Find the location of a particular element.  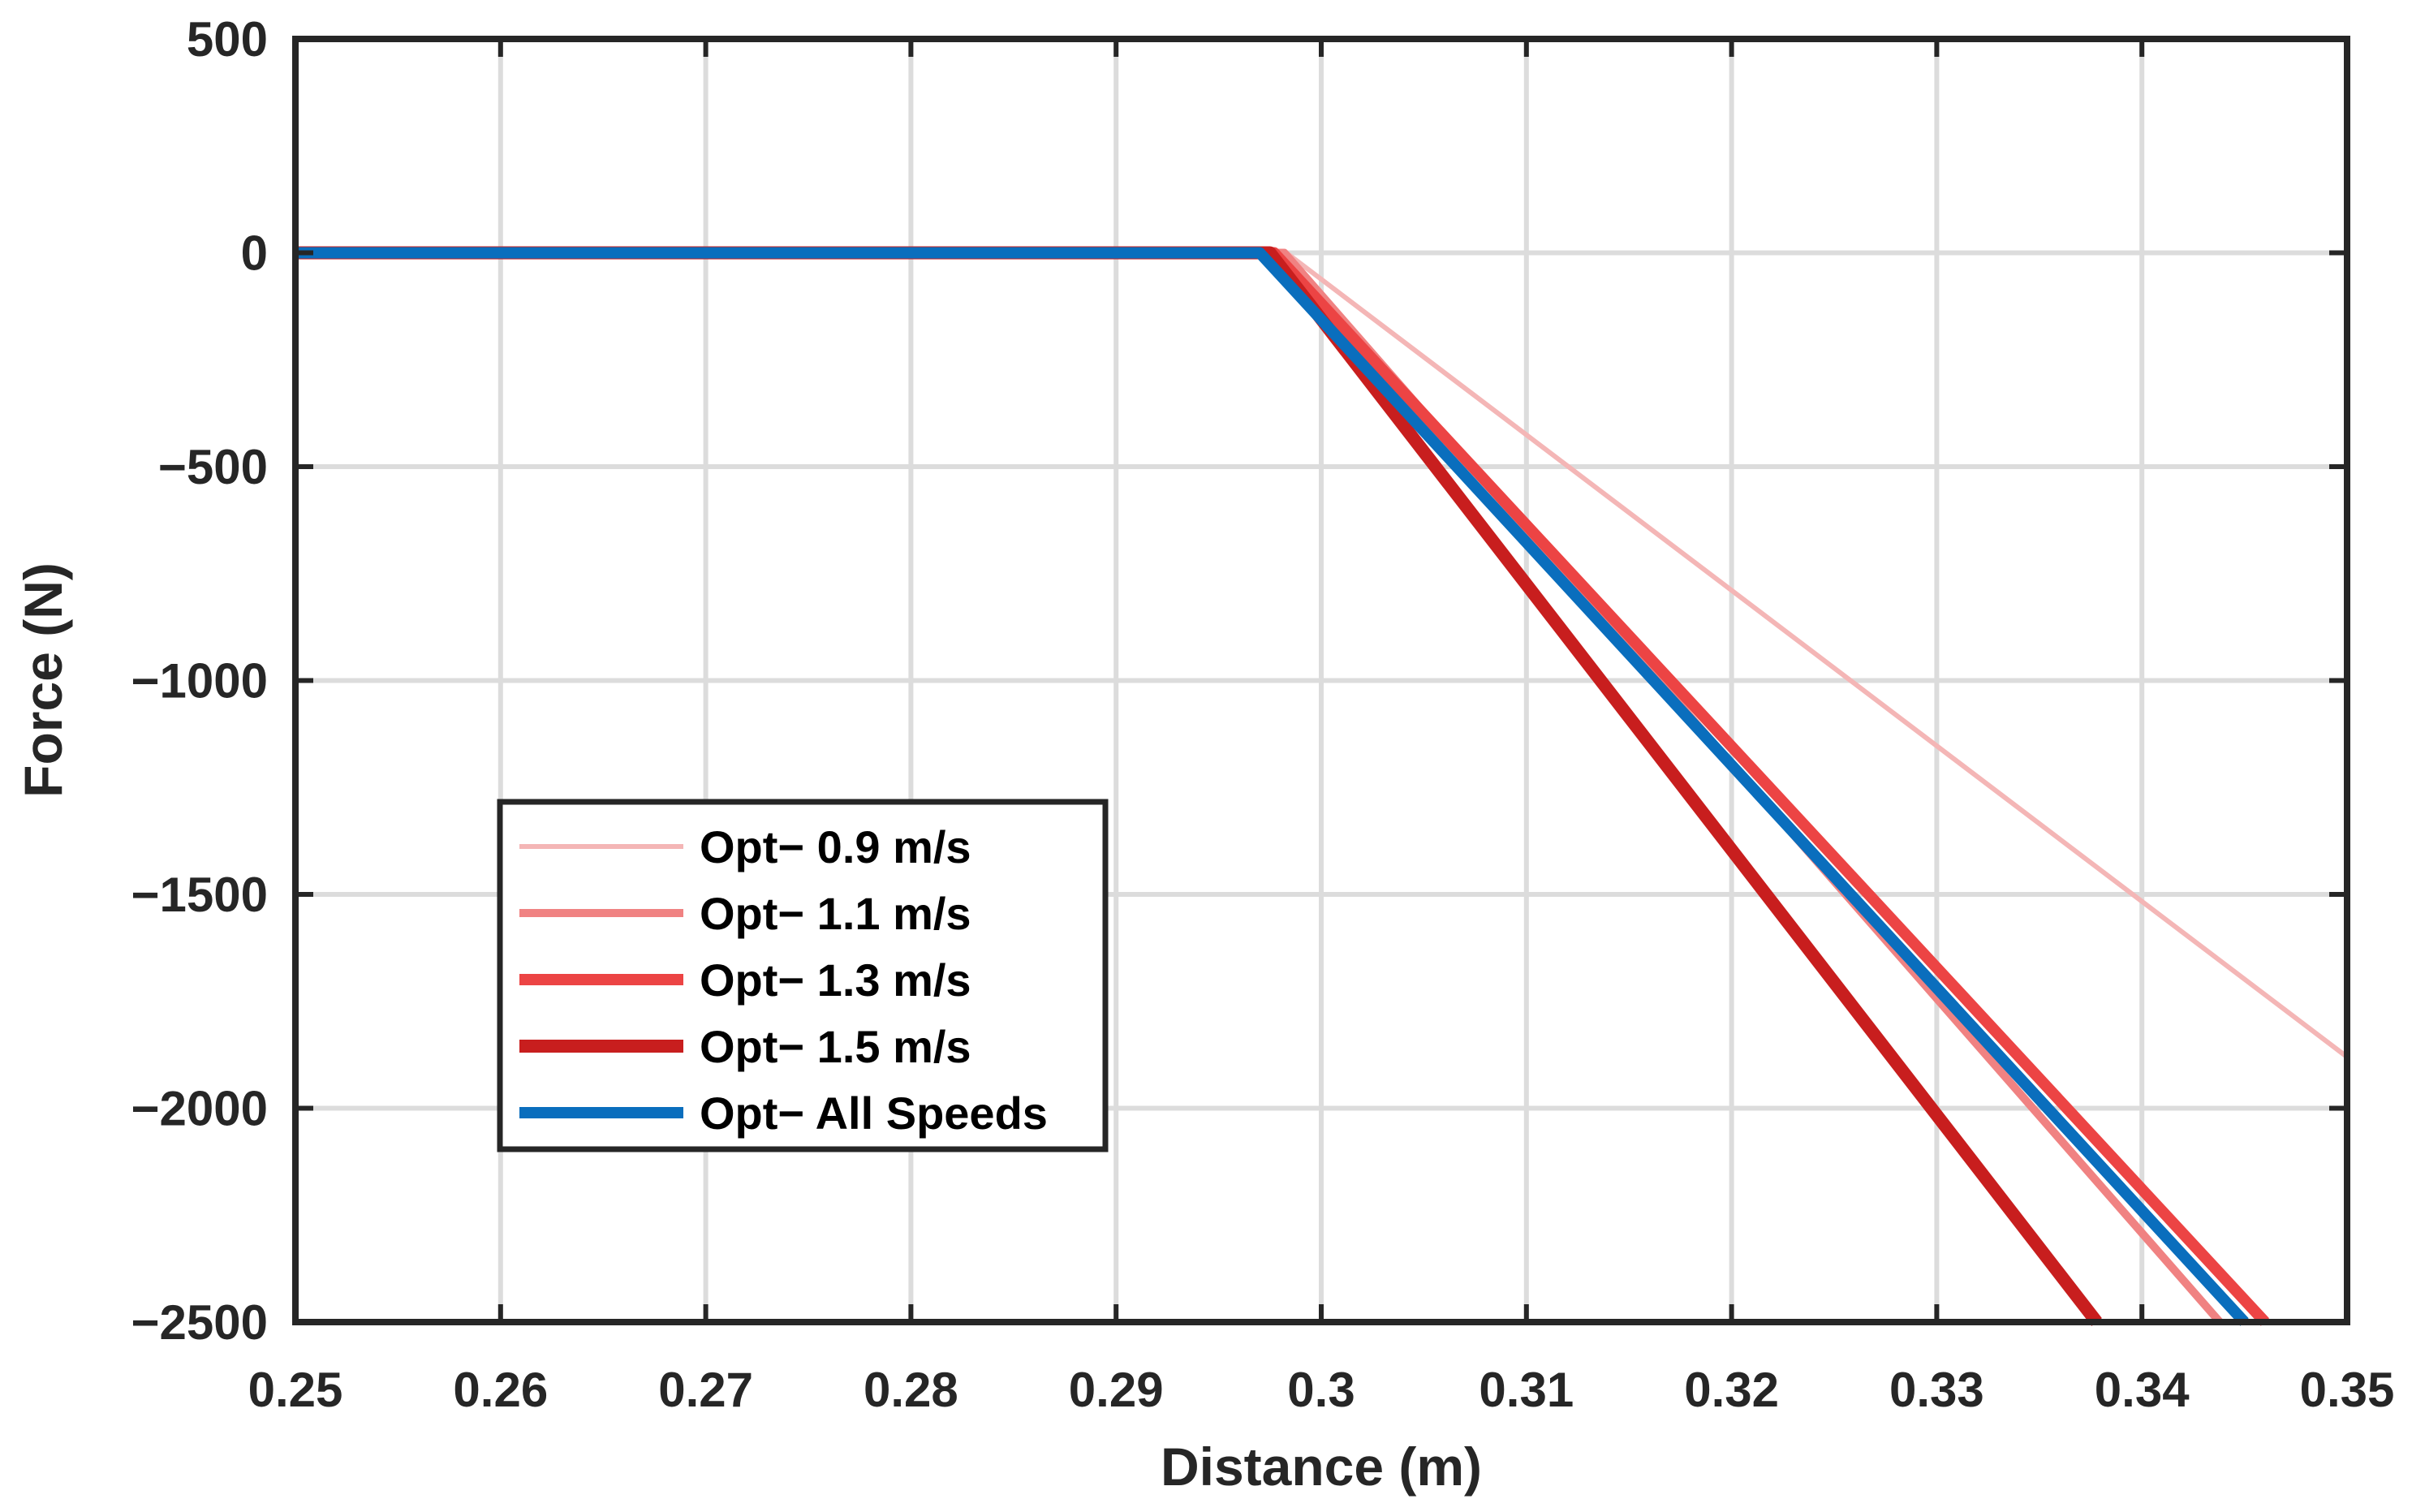

x-tick-label: 0.32 is located at coordinates (1732, 1390).